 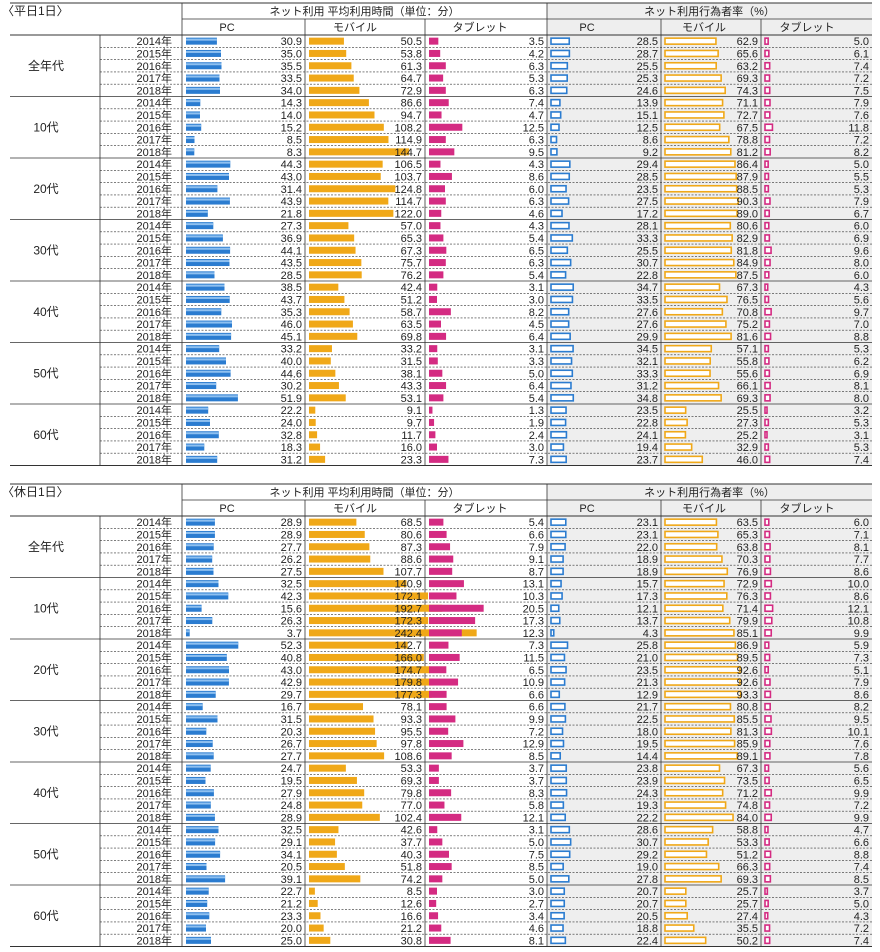 I want to click on rate-value-mobile: 25.7, so click(x=747, y=892).